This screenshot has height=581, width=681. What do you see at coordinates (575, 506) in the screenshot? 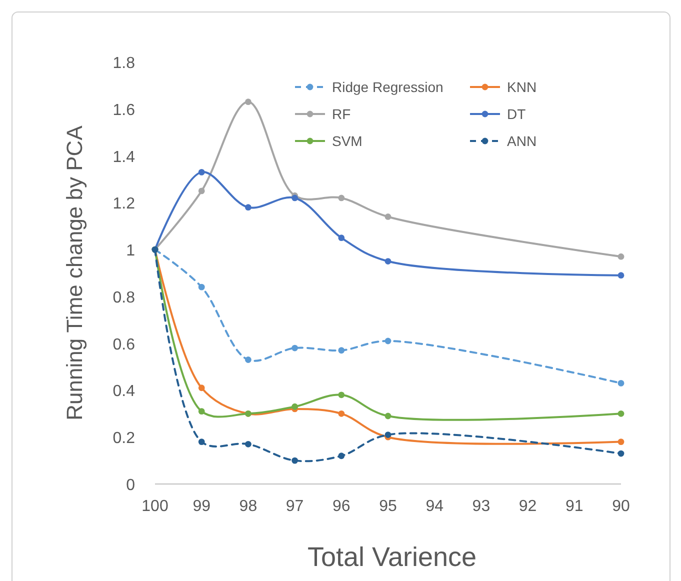
I see `x-tick-label: 91` at bounding box center [575, 506].